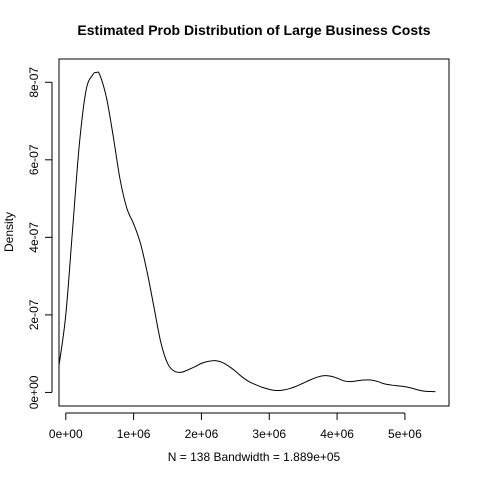 This screenshot has height=480, width=480. I want to click on x-axis: 0e+00 1e+06 2e+06 3e+06 4e+06 5e+06, so click(235, 426).